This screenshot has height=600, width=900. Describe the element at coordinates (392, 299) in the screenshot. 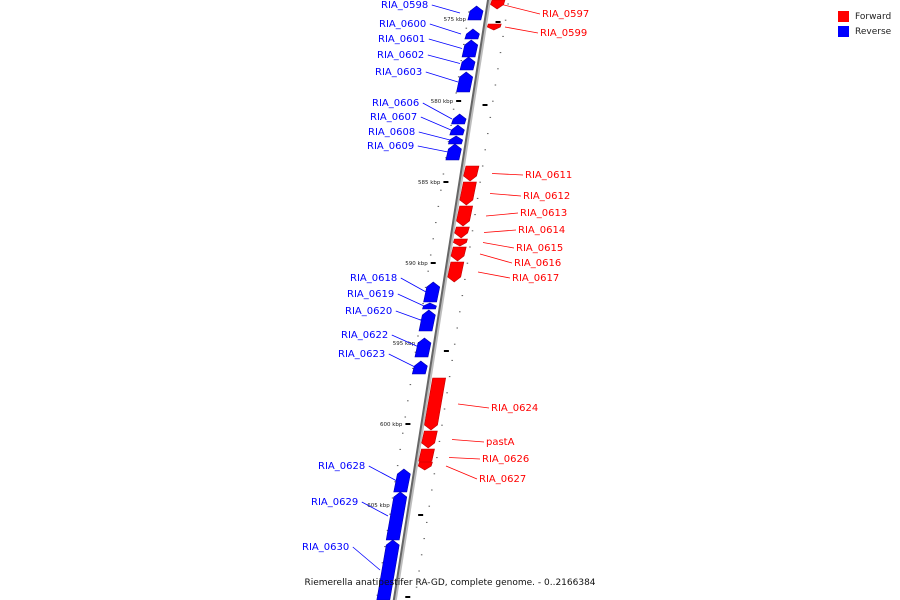

I see `gene-ria_0619: RIA_0619` at that location.